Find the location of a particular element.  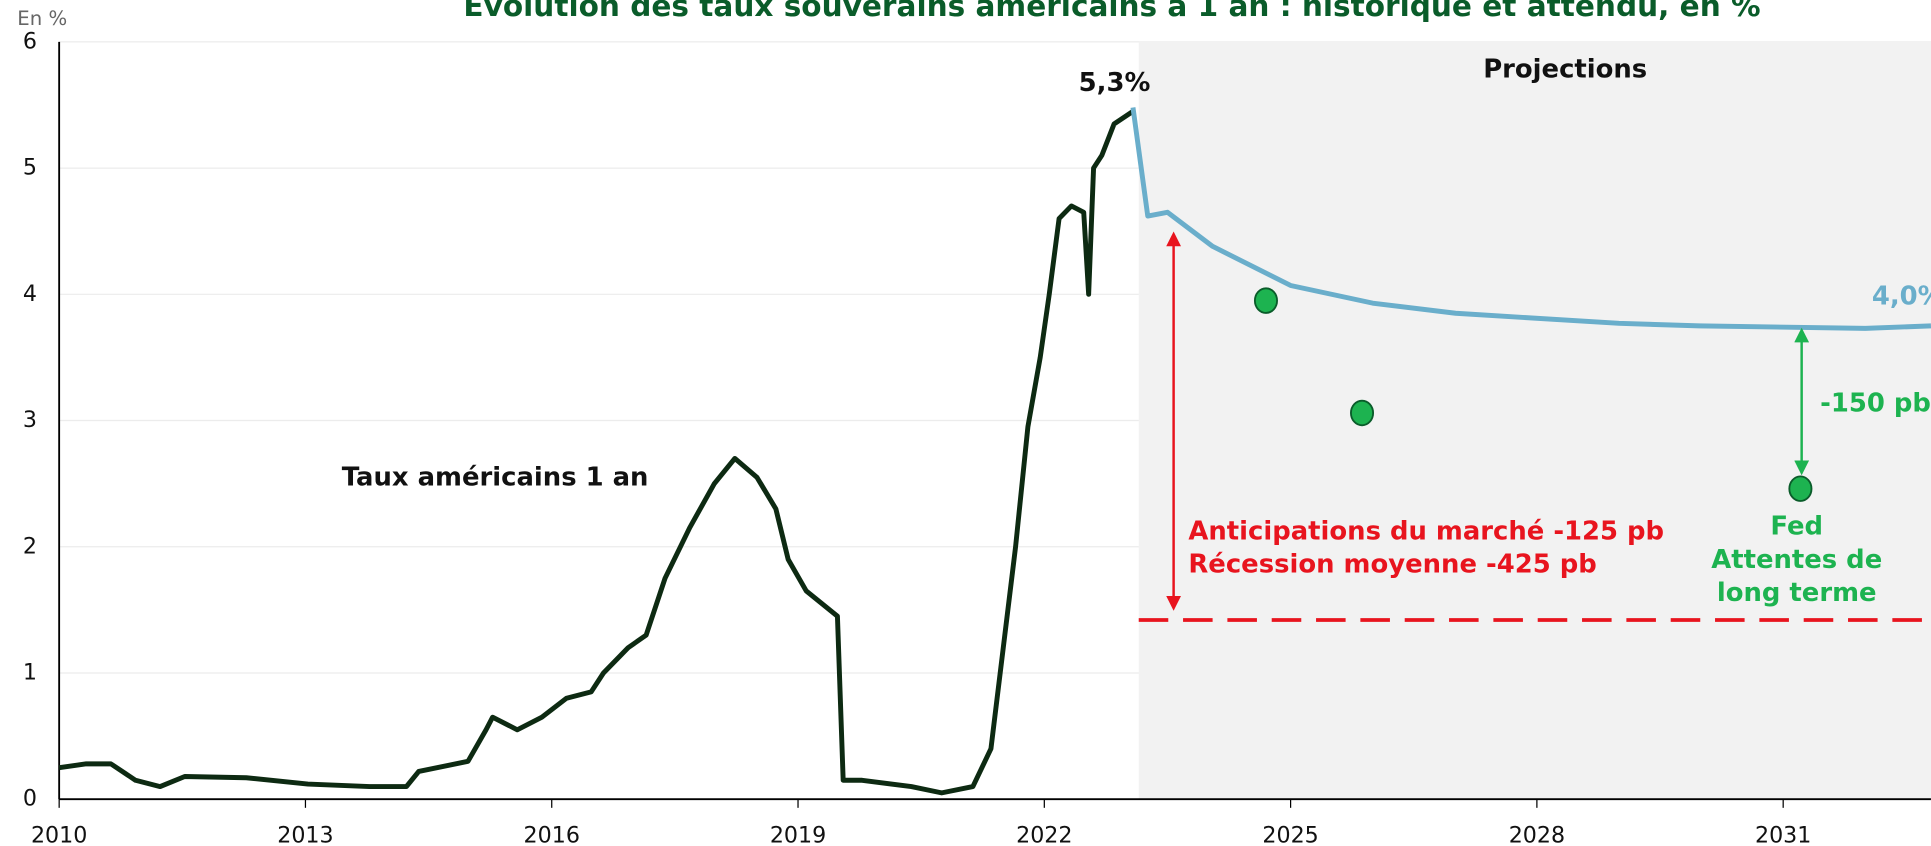

annotation: Fed is located at coordinates (1796, 527).